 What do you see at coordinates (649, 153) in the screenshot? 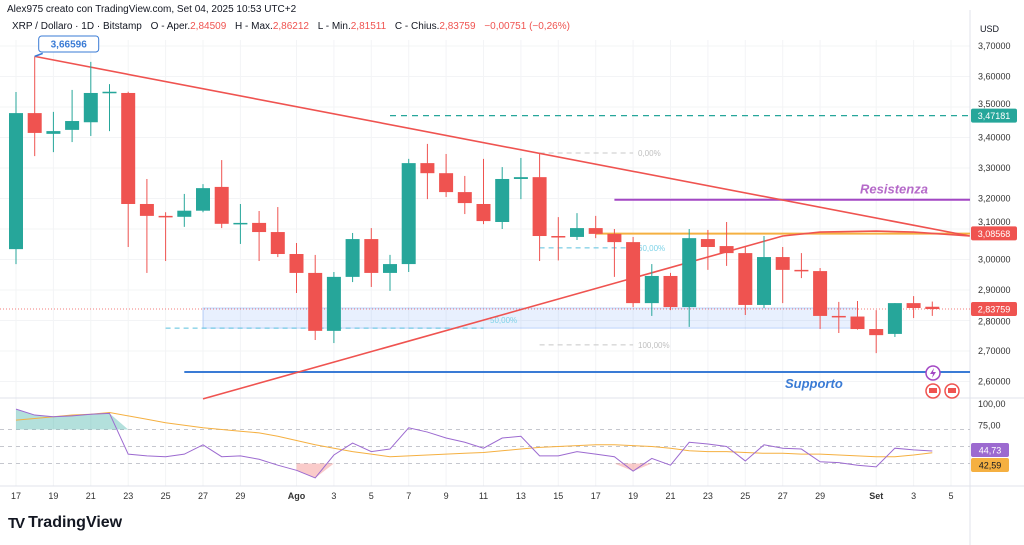
I see `fib-level-label: 0,00%` at bounding box center [649, 153].